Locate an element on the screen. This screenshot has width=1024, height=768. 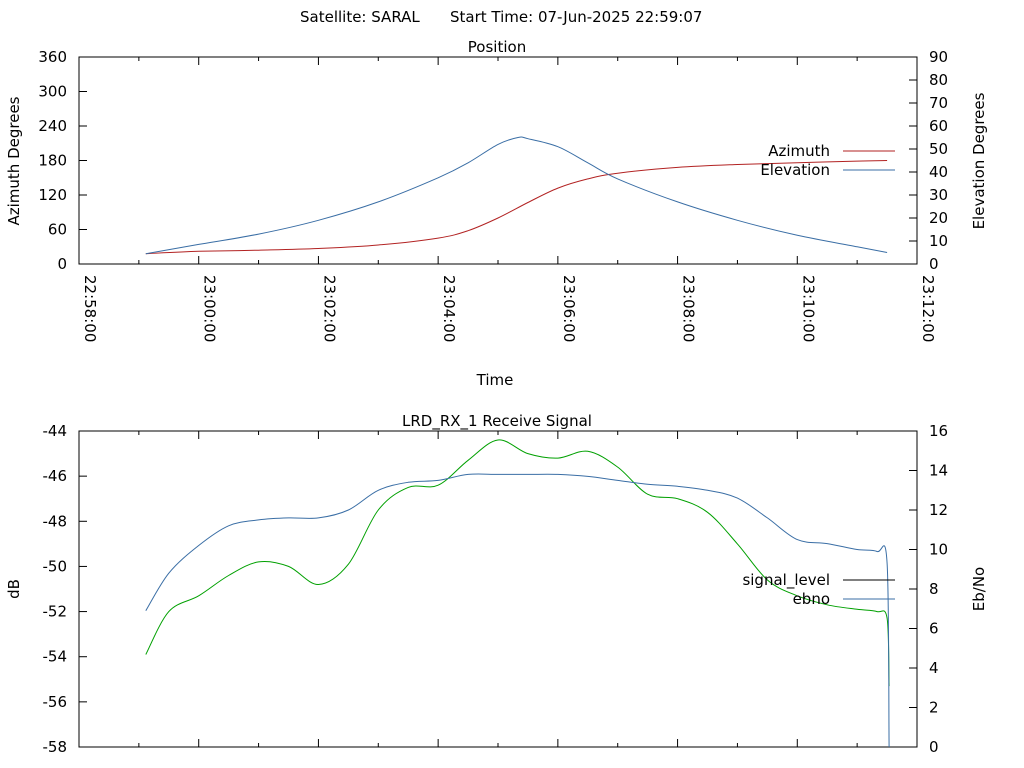
receive-y2-tick-label: 14 is located at coordinates (938, 471).